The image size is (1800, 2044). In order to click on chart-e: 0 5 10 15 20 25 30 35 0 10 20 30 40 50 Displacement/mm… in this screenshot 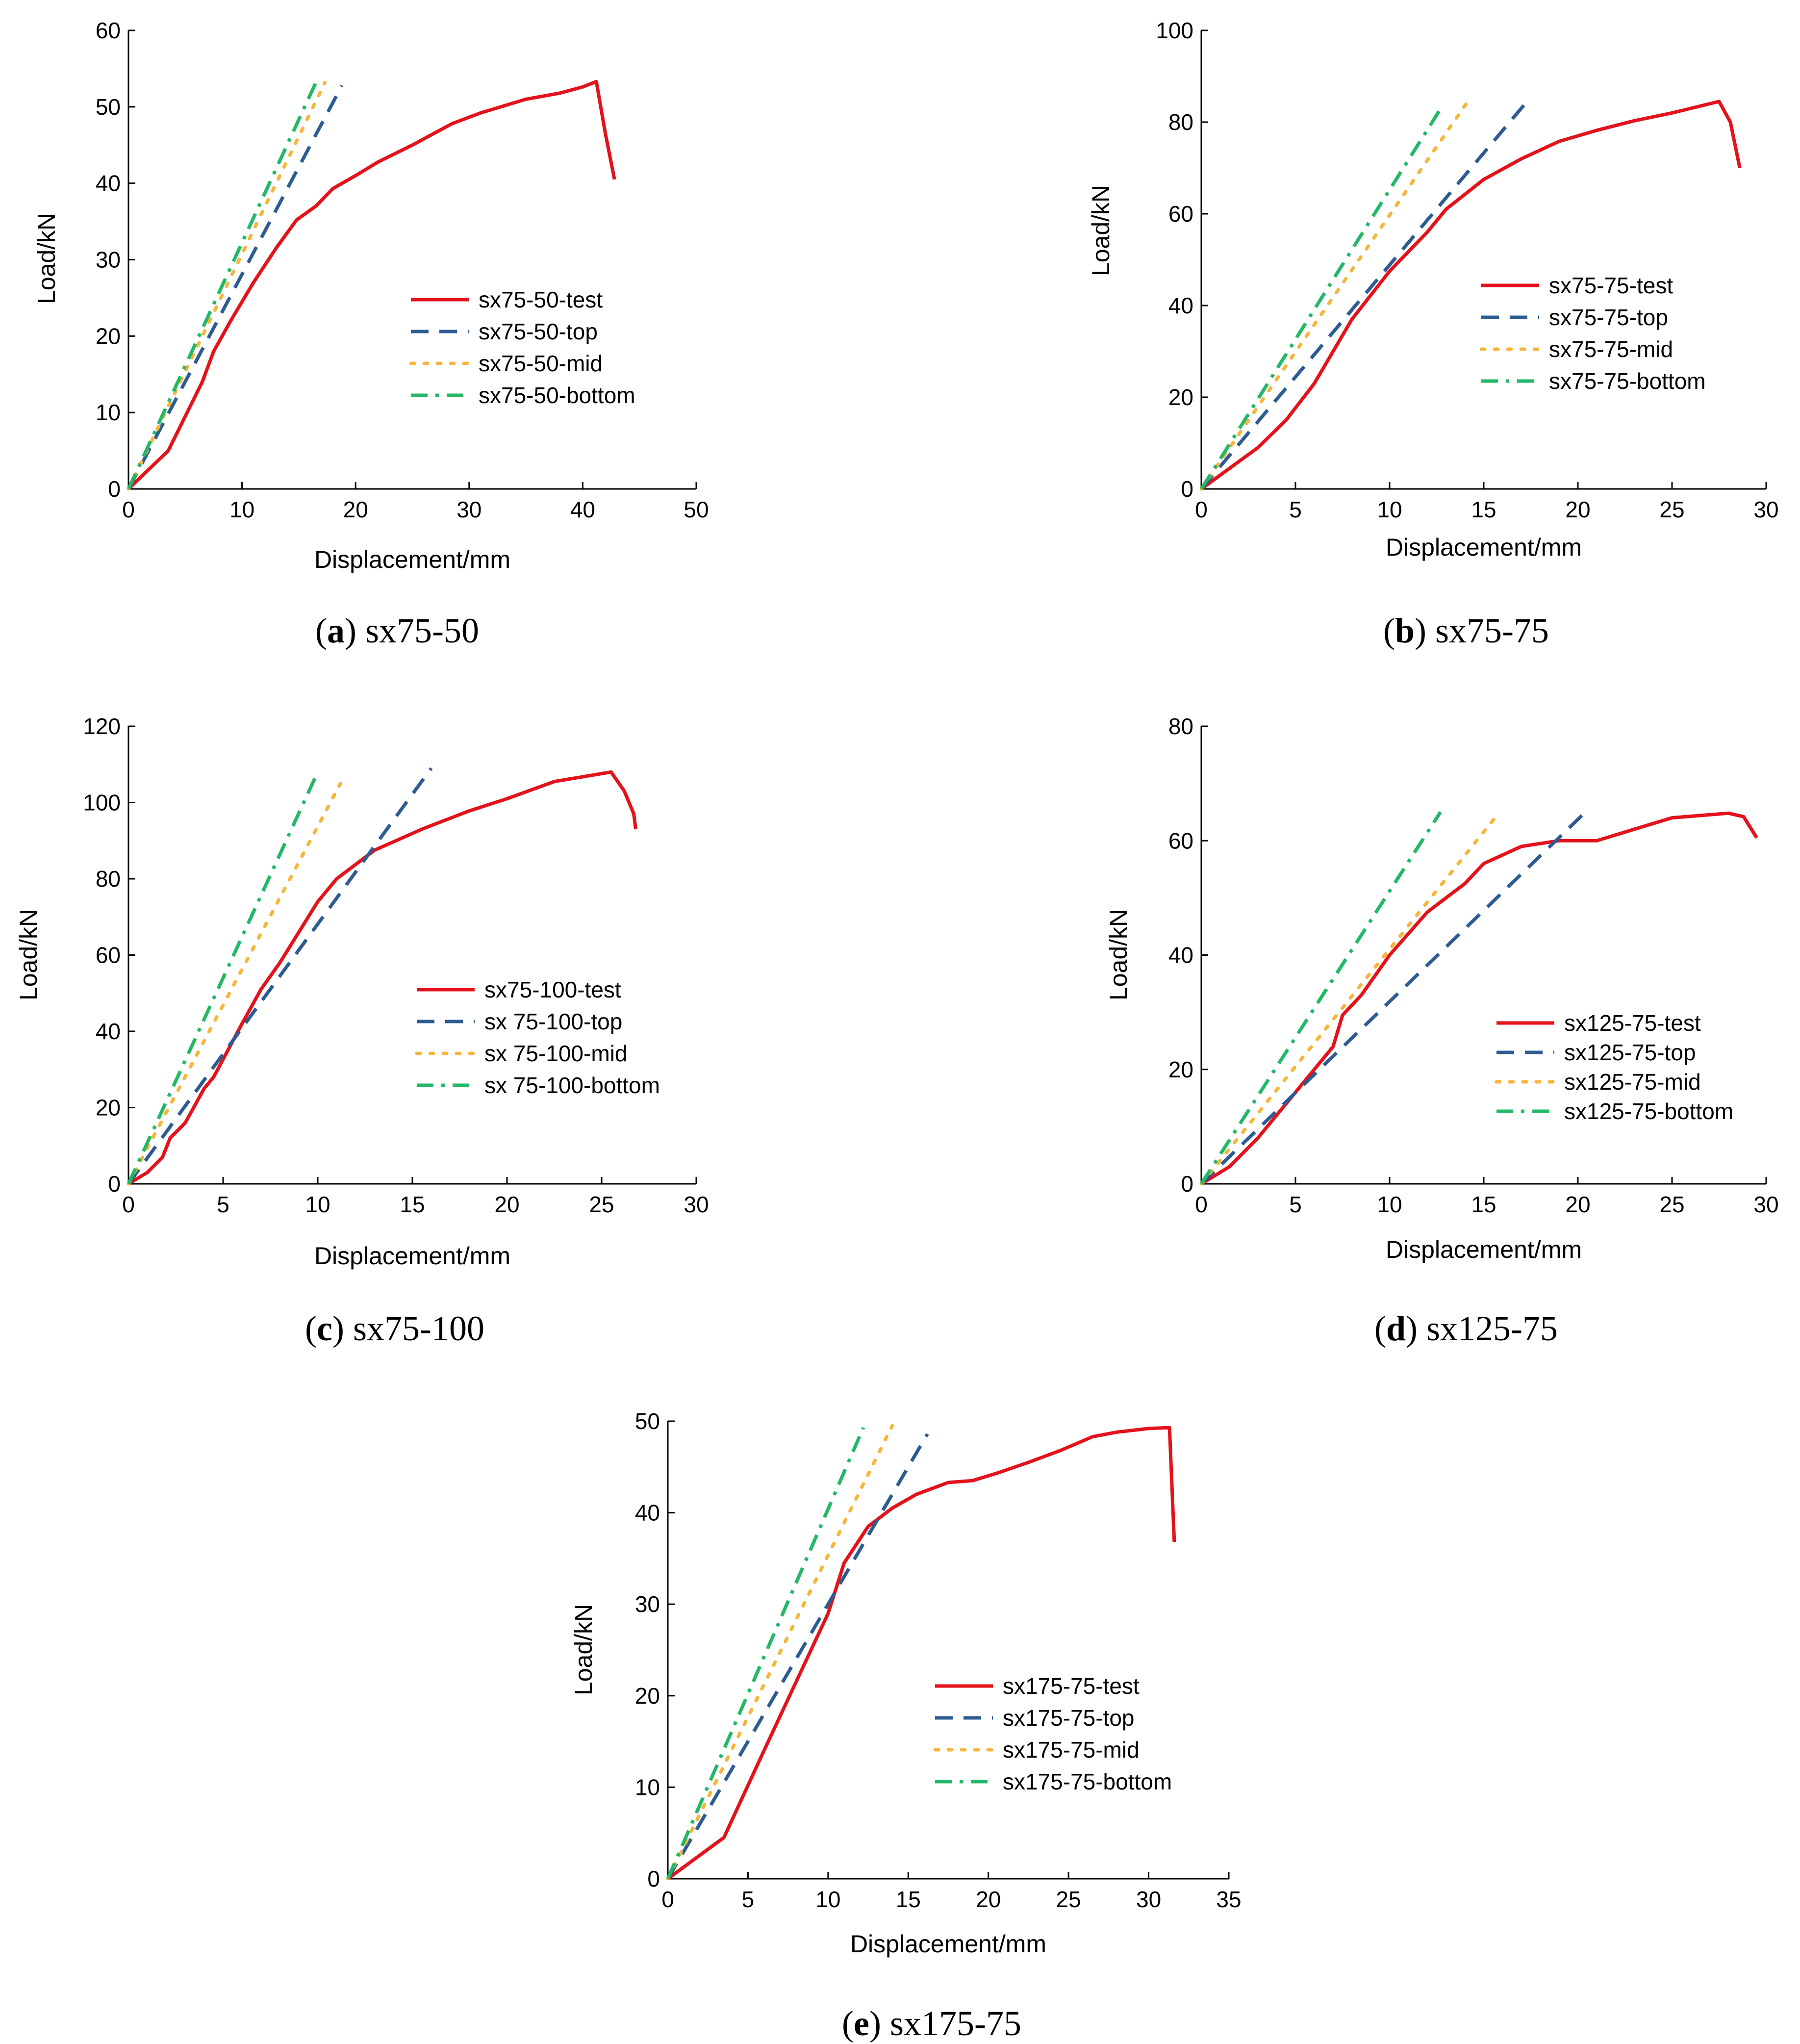, I will do `click(906, 1726)`.